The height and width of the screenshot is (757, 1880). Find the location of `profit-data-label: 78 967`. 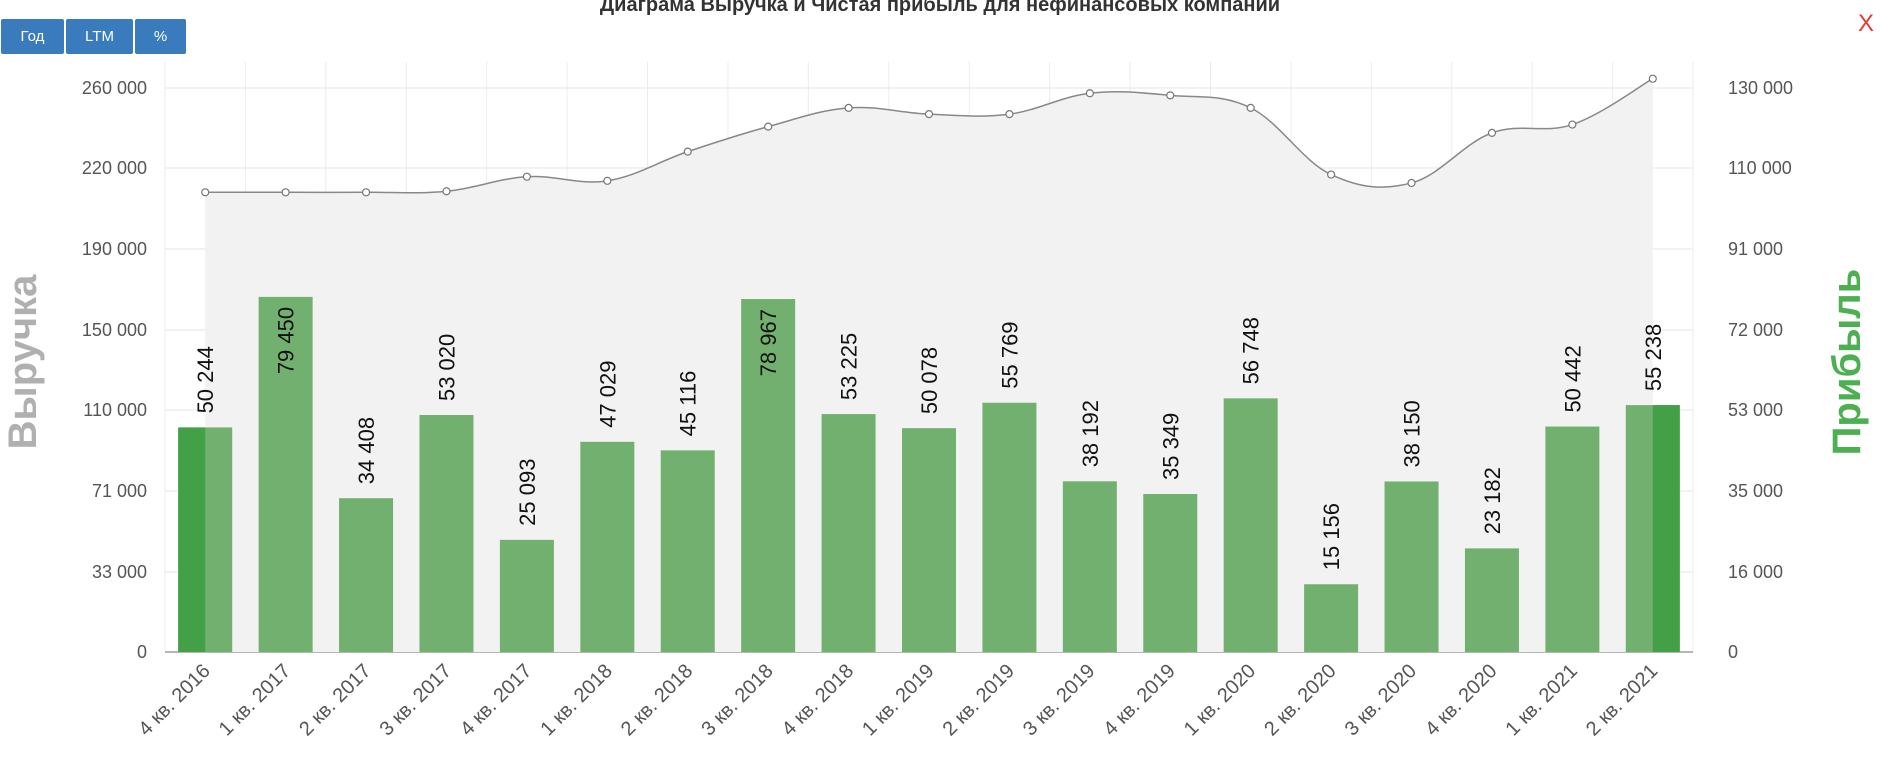

profit-data-label: 78 967 is located at coordinates (768, 342).